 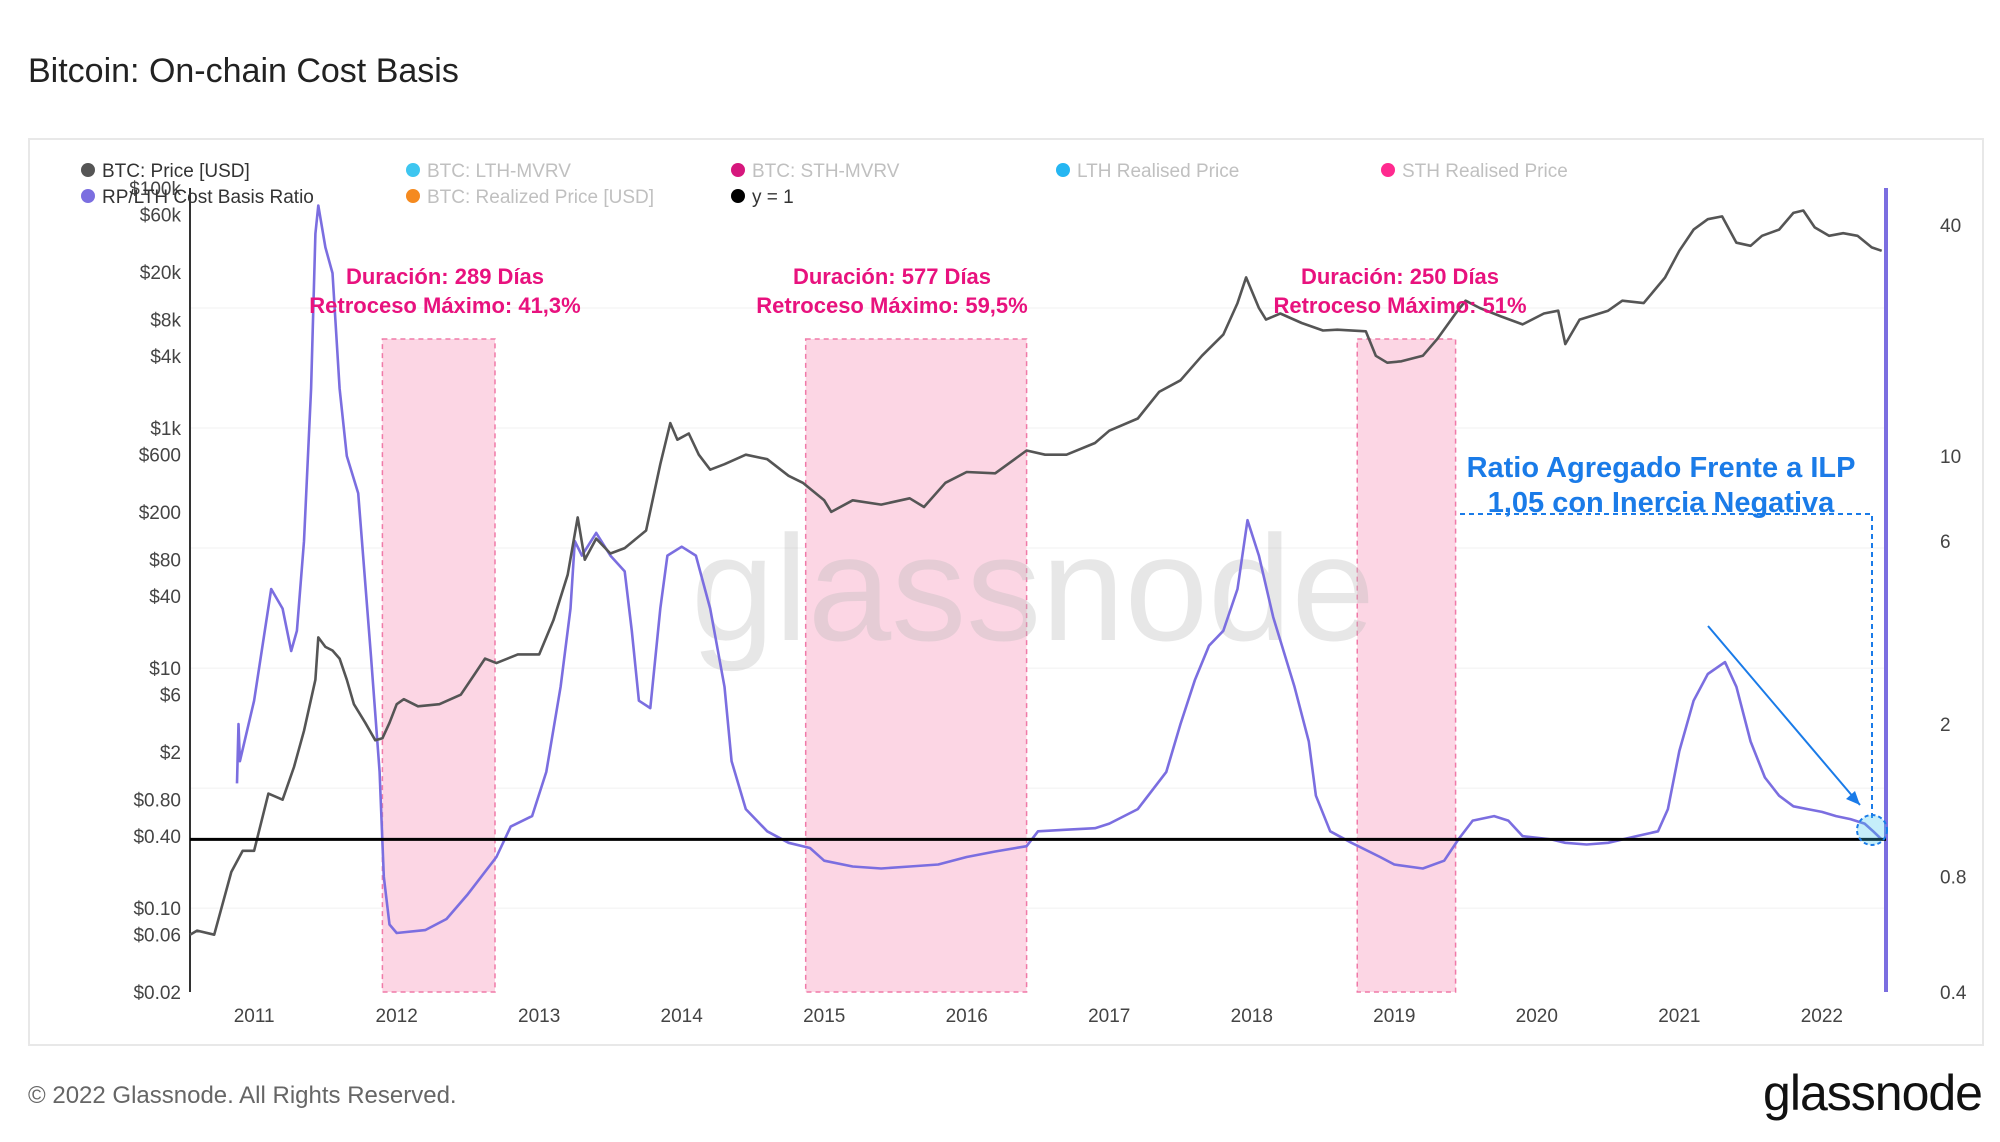 I want to click on y-right-tick-label: 2, so click(x=1945, y=725).